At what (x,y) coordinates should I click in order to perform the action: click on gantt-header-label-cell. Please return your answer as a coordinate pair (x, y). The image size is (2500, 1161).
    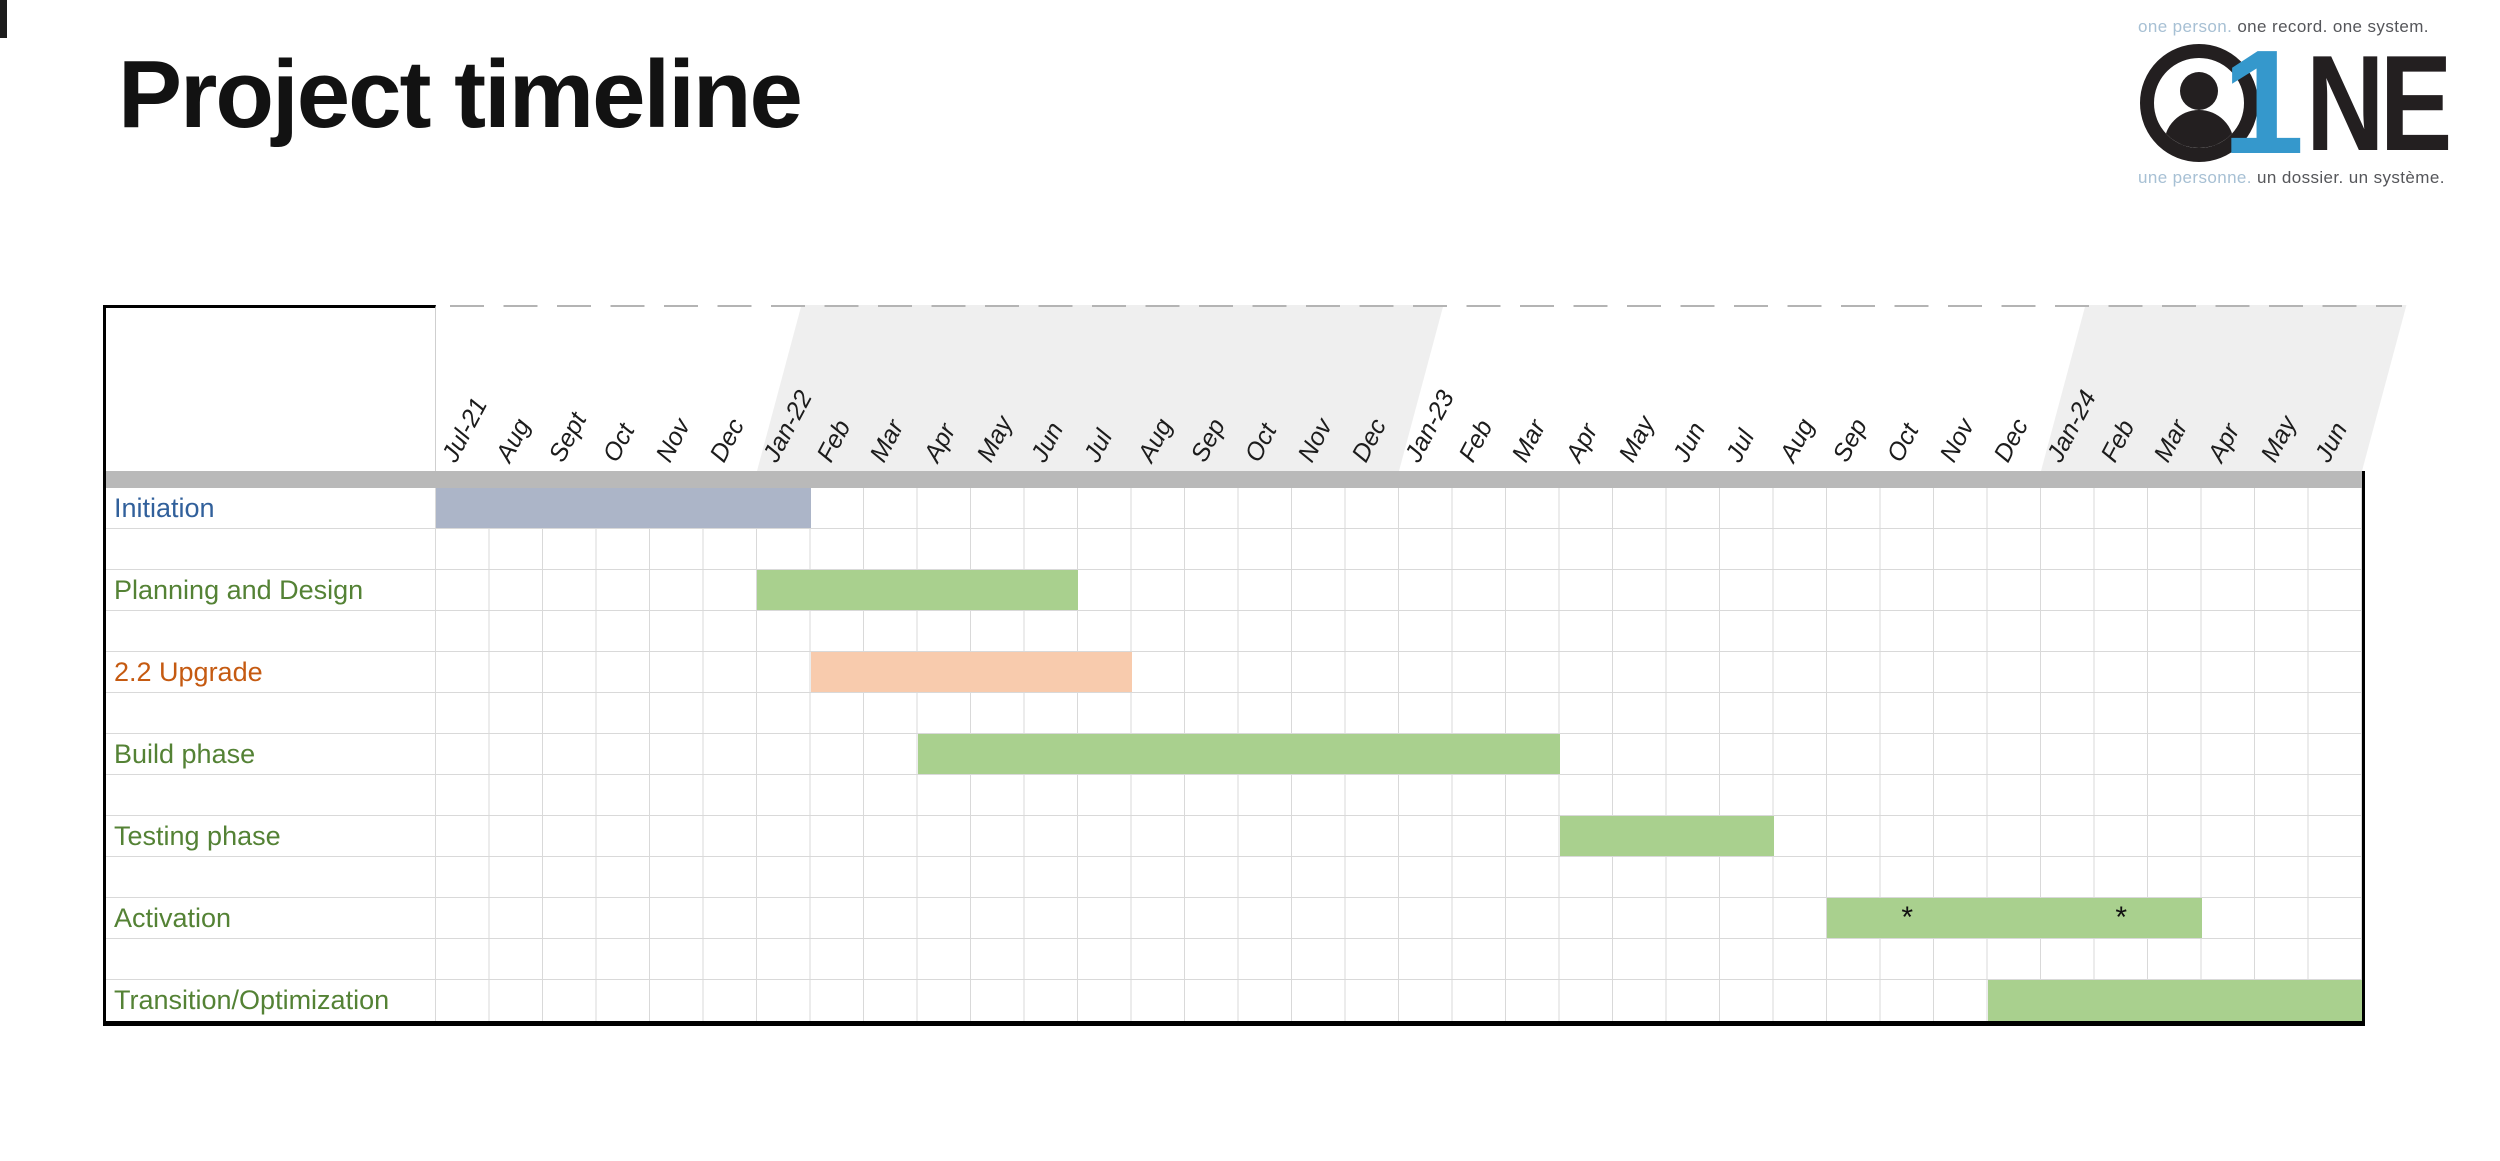
    Looking at the image, I should click on (271, 388).